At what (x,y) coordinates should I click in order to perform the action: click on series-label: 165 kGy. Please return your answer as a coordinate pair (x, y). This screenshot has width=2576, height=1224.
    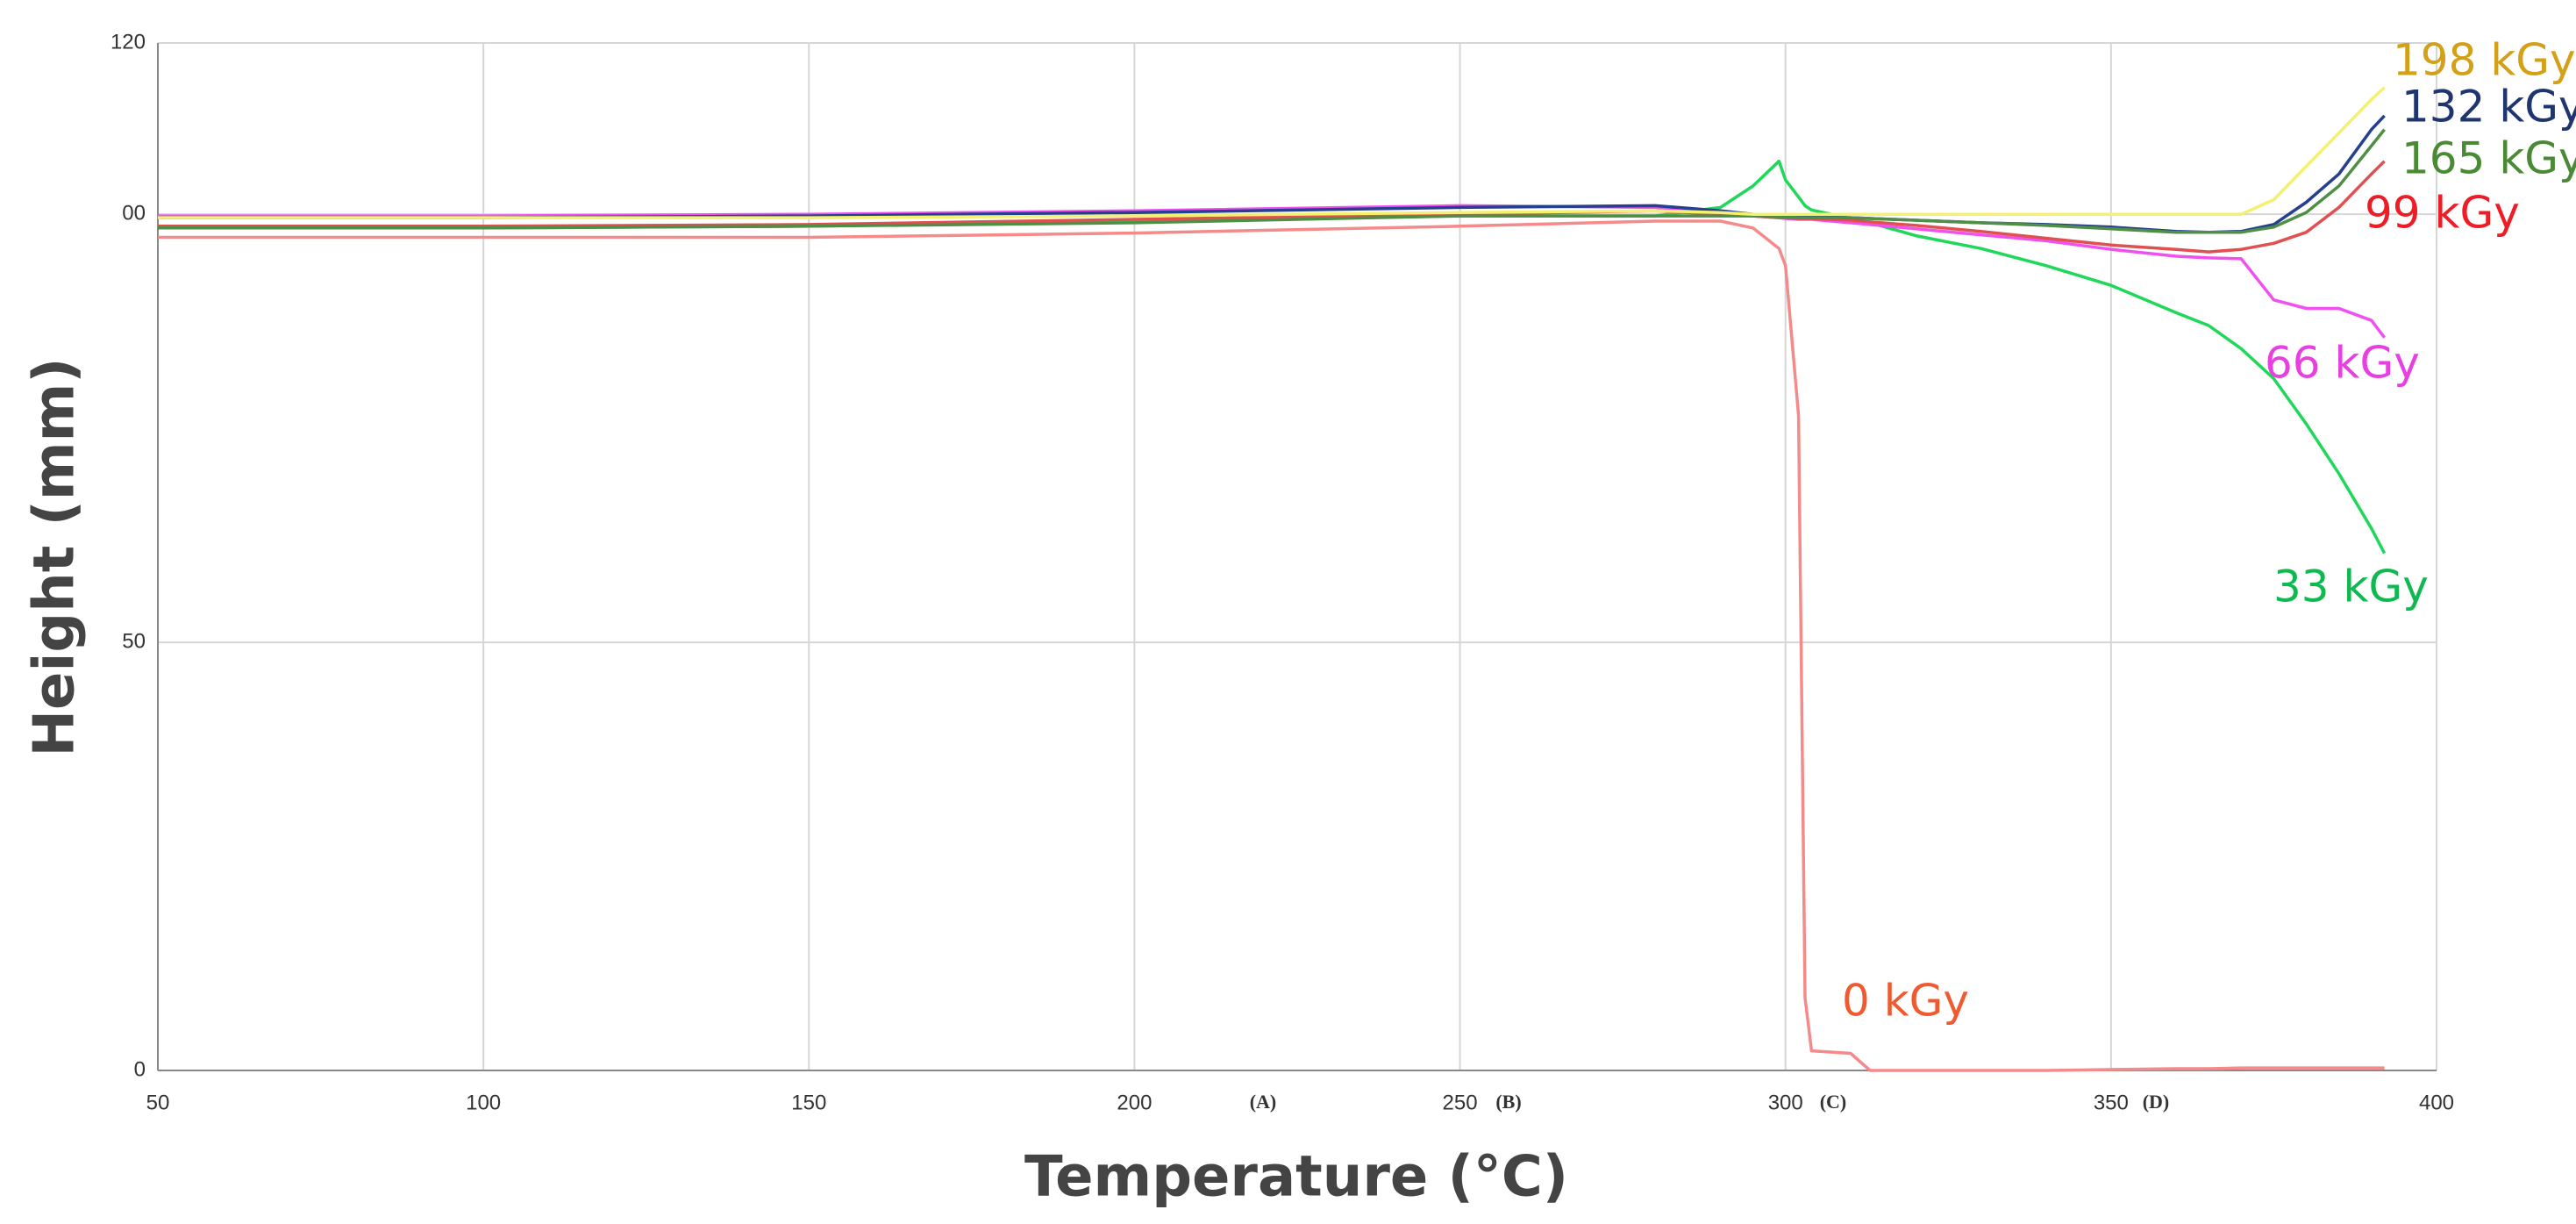
    Looking at the image, I should click on (2488, 158).